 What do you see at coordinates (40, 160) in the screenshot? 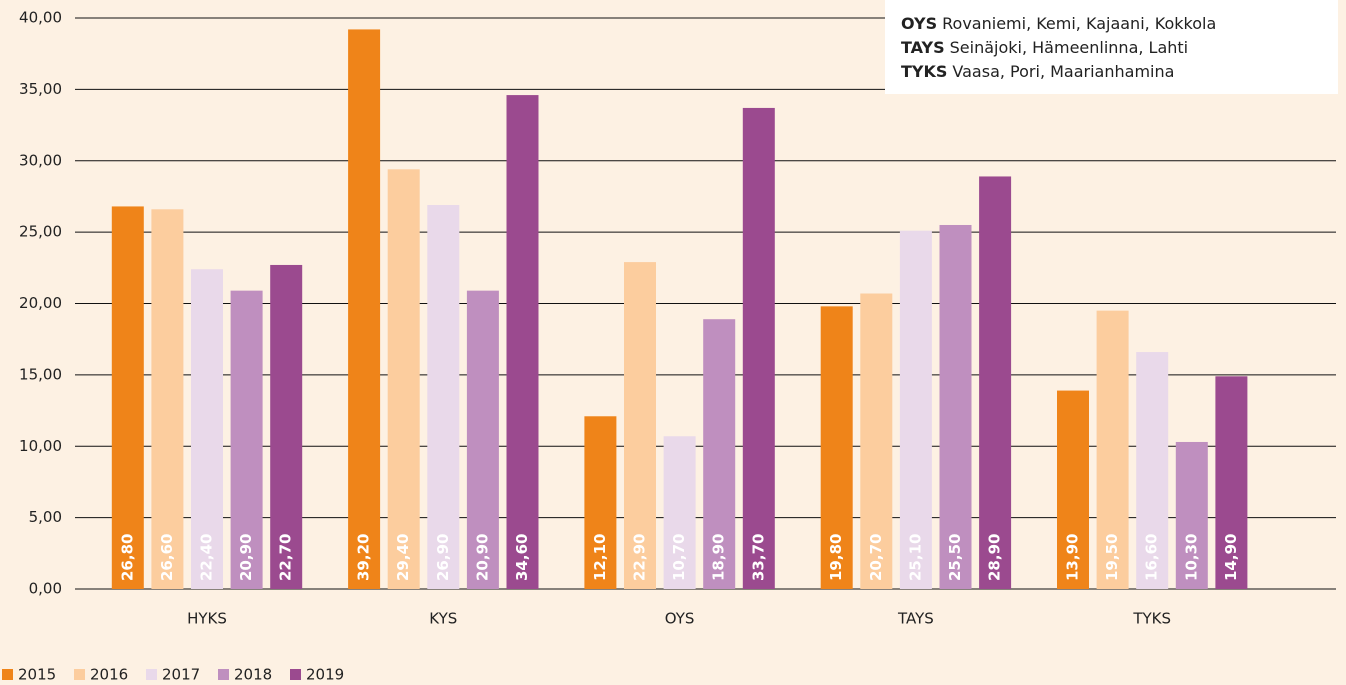
I see `y-tick-label: 30,00` at bounding box center [40, 160].